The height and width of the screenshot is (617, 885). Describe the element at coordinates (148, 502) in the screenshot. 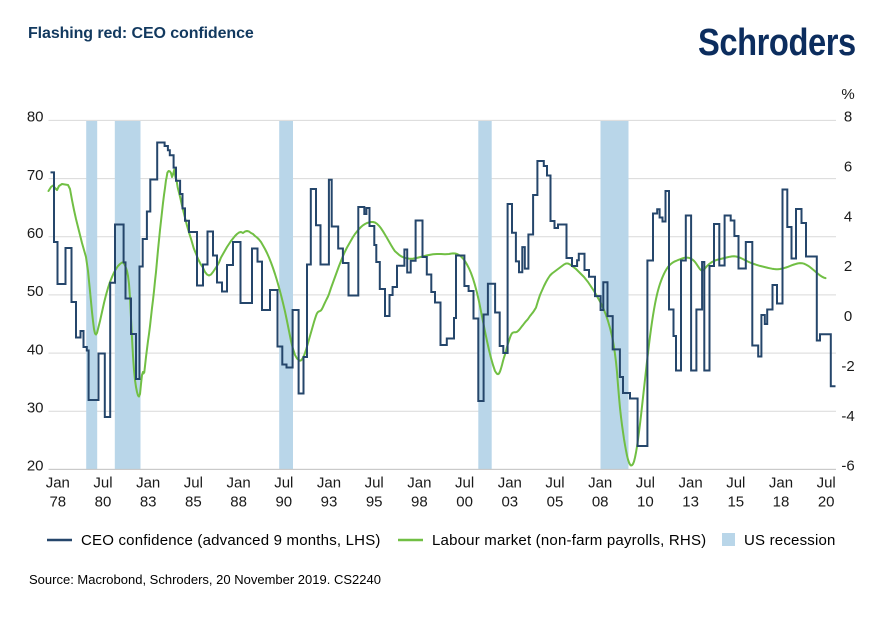

I see `svg-text: 83` at that location.